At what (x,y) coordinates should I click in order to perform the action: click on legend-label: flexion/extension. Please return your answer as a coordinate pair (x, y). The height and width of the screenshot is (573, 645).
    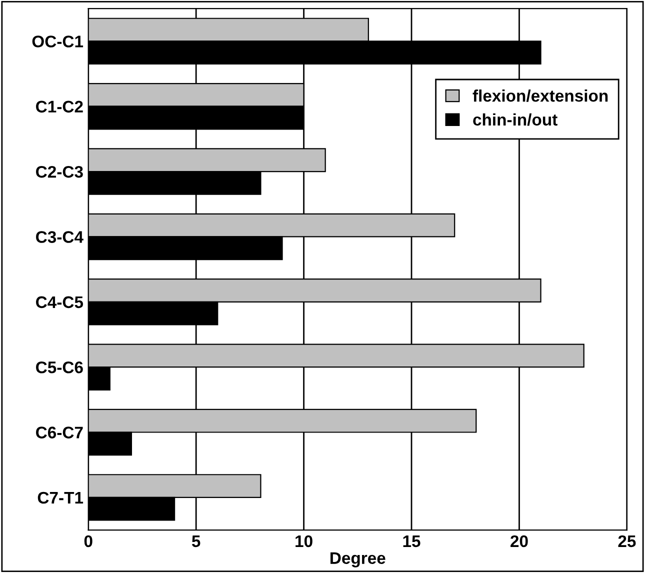
    Looking at the image, I should click on (540, 96).